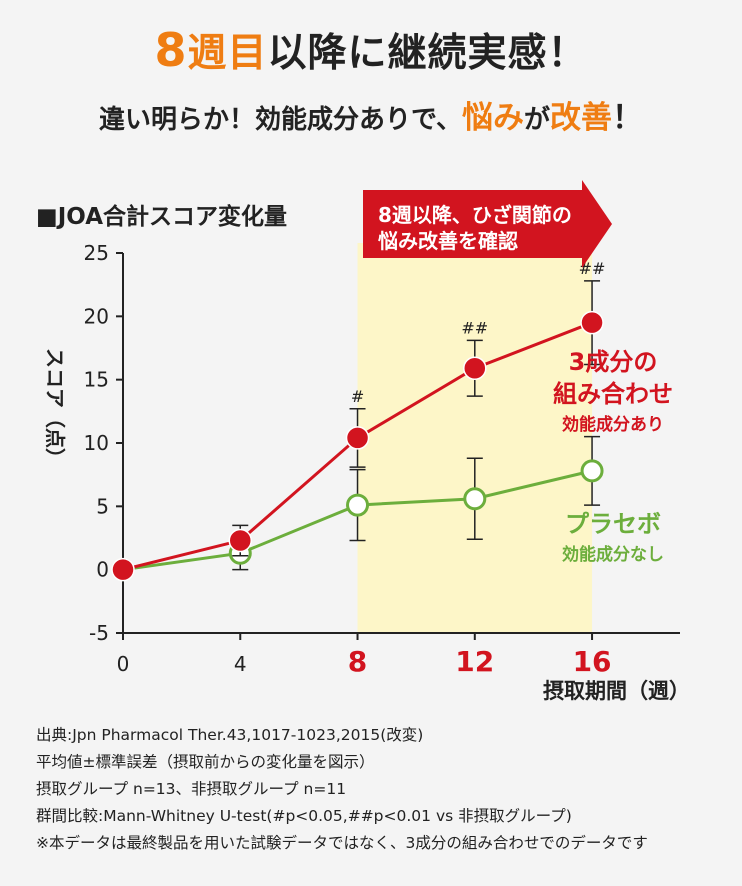 This screenshot has width=742, height=886. Describe the element at coordinates (161, 216) in the screenshot. I see `chart-title: ■JOA合計スコア変化量` at that location.